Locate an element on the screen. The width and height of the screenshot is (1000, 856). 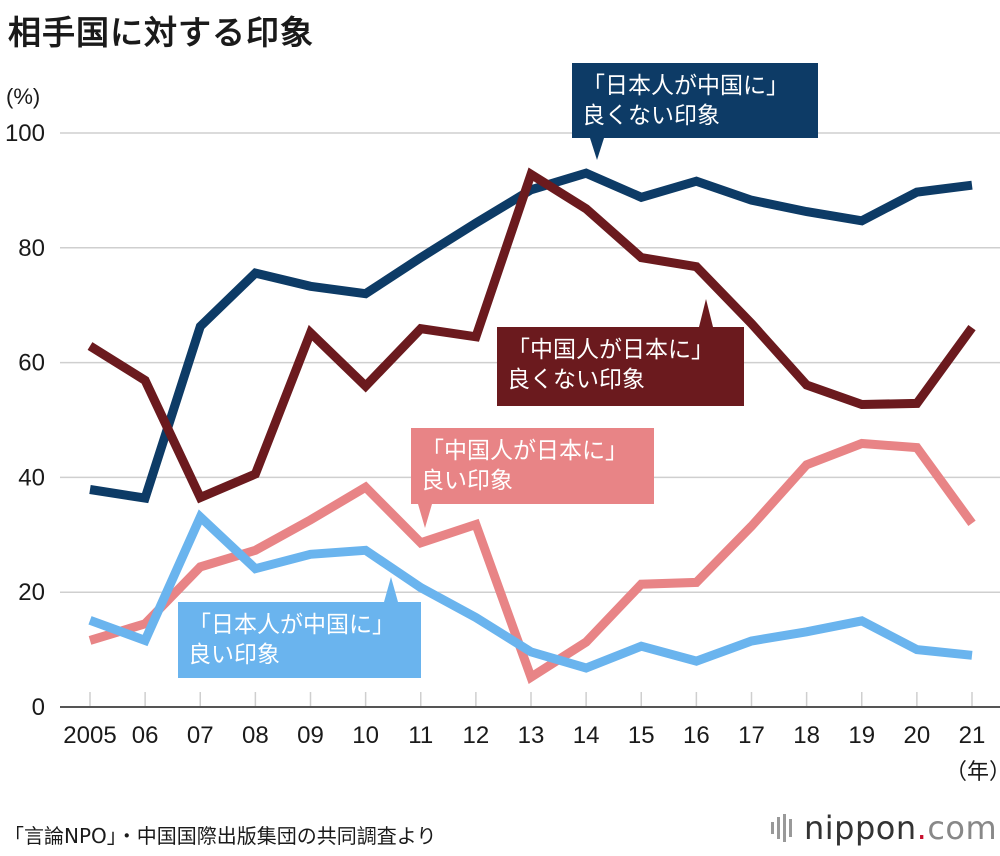
brand-name-main: nippon is located at coordinates (860, 828).